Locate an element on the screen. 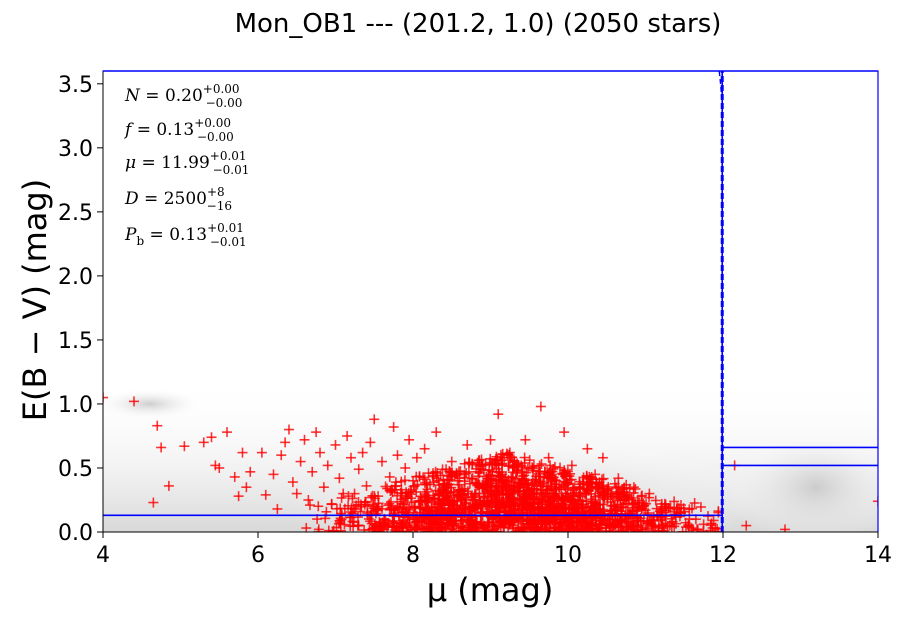 This screenshot has width=904, height=619. y-tick-label: 3.0 is located at coordinates (75, 149).